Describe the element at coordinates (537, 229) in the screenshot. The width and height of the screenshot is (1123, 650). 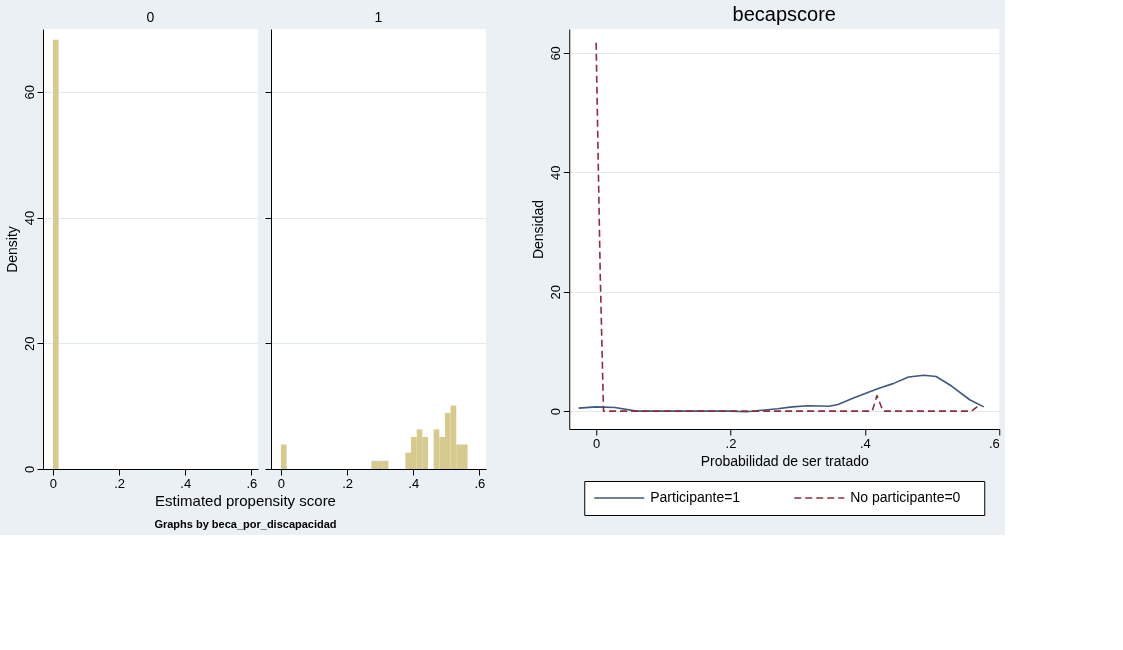
I see `y-axis-title: Densidad` at that location.